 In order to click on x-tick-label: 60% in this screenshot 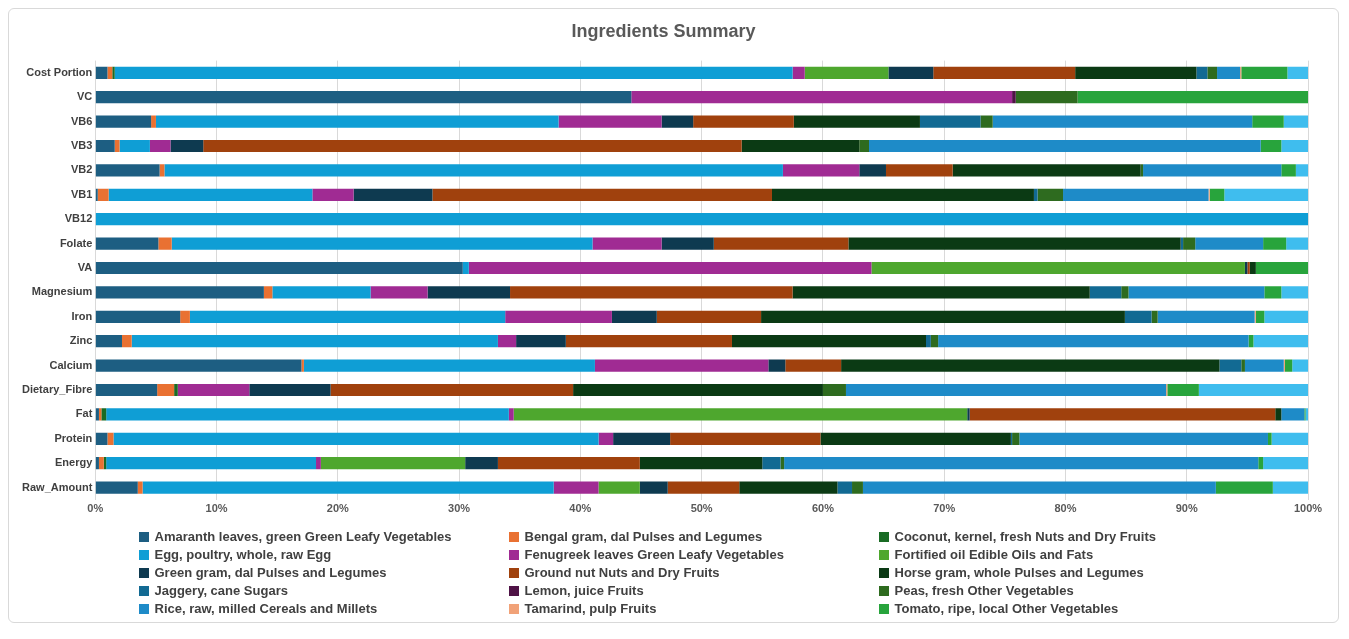, I will do `click(823, 508)`.